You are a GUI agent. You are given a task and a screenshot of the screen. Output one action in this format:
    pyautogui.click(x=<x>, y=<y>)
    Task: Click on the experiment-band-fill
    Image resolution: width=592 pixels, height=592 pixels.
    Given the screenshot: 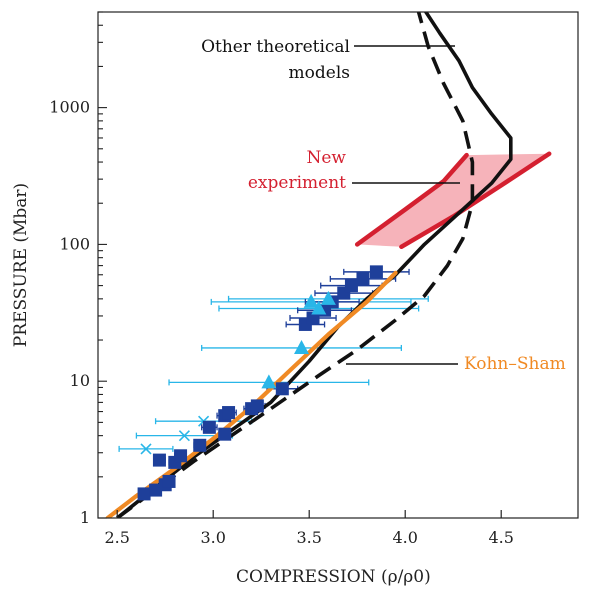 What is the action you would take?
    pyautogui.click(x=453, y=200)
    